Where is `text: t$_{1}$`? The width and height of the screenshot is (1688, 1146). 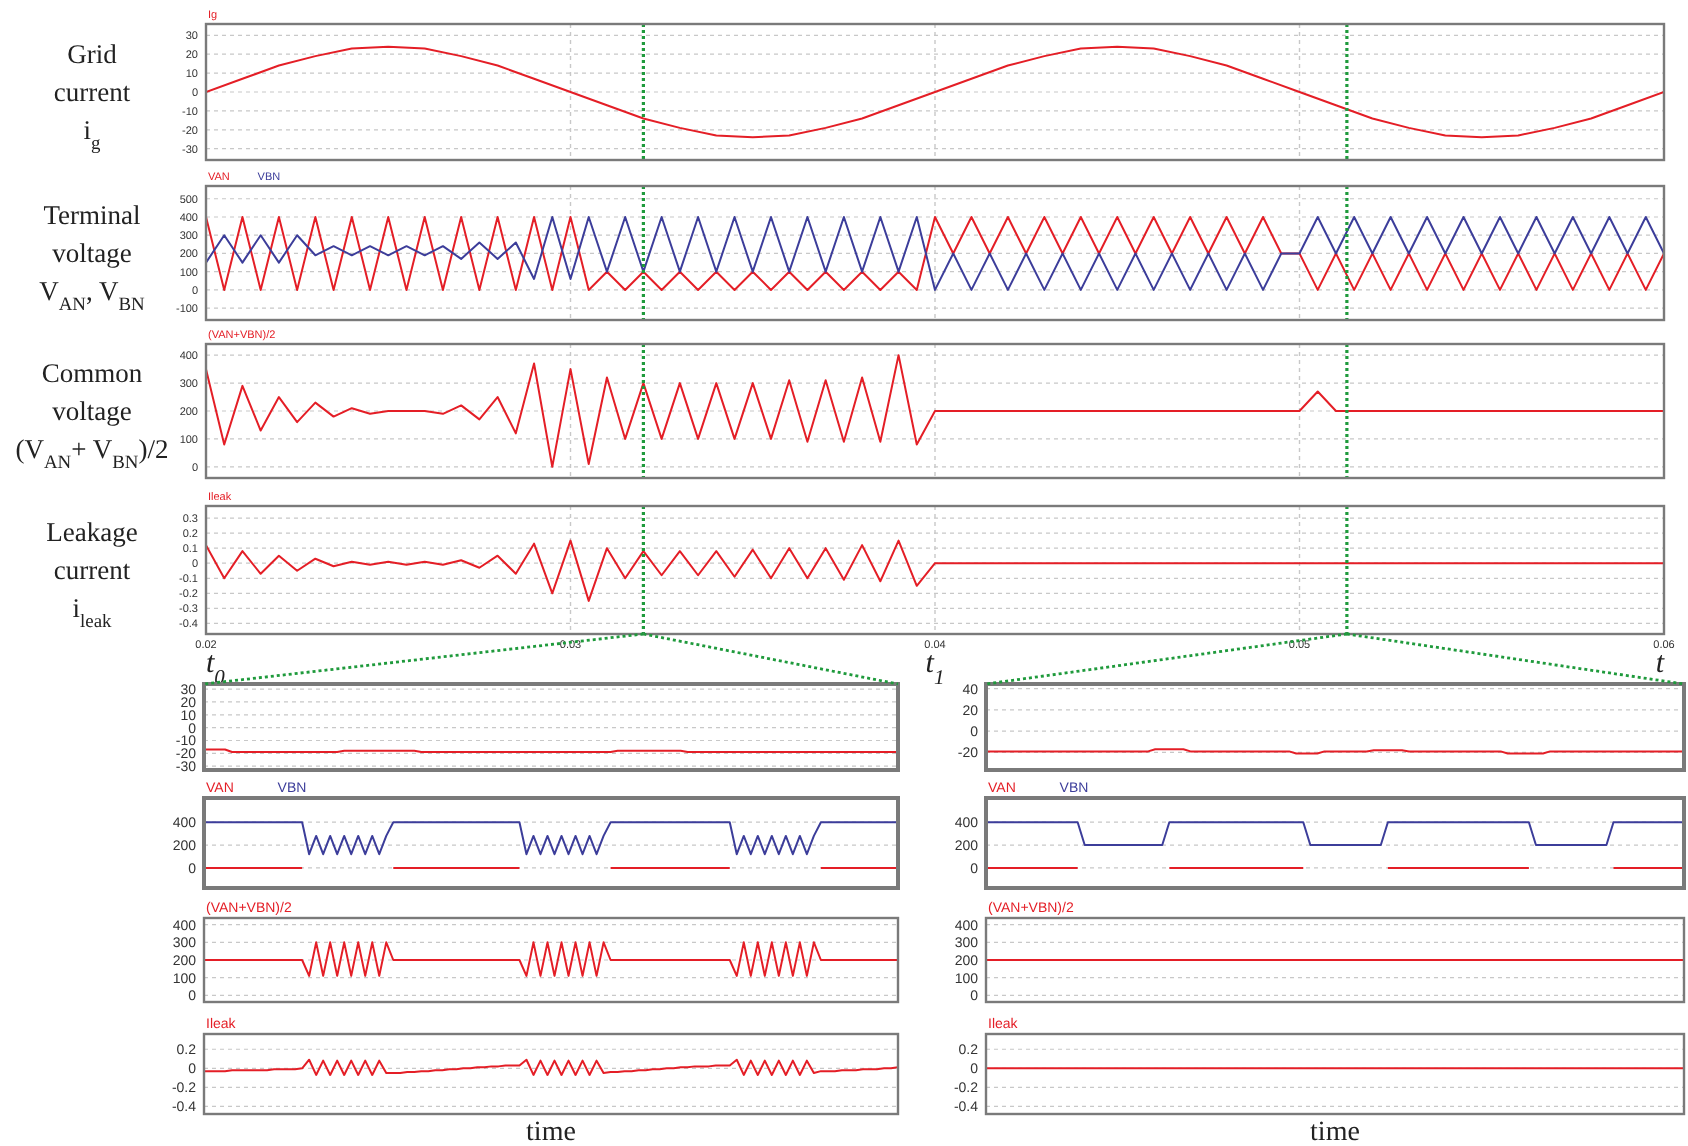
text: t$_{1}$ is located at coordinates (935, 668).